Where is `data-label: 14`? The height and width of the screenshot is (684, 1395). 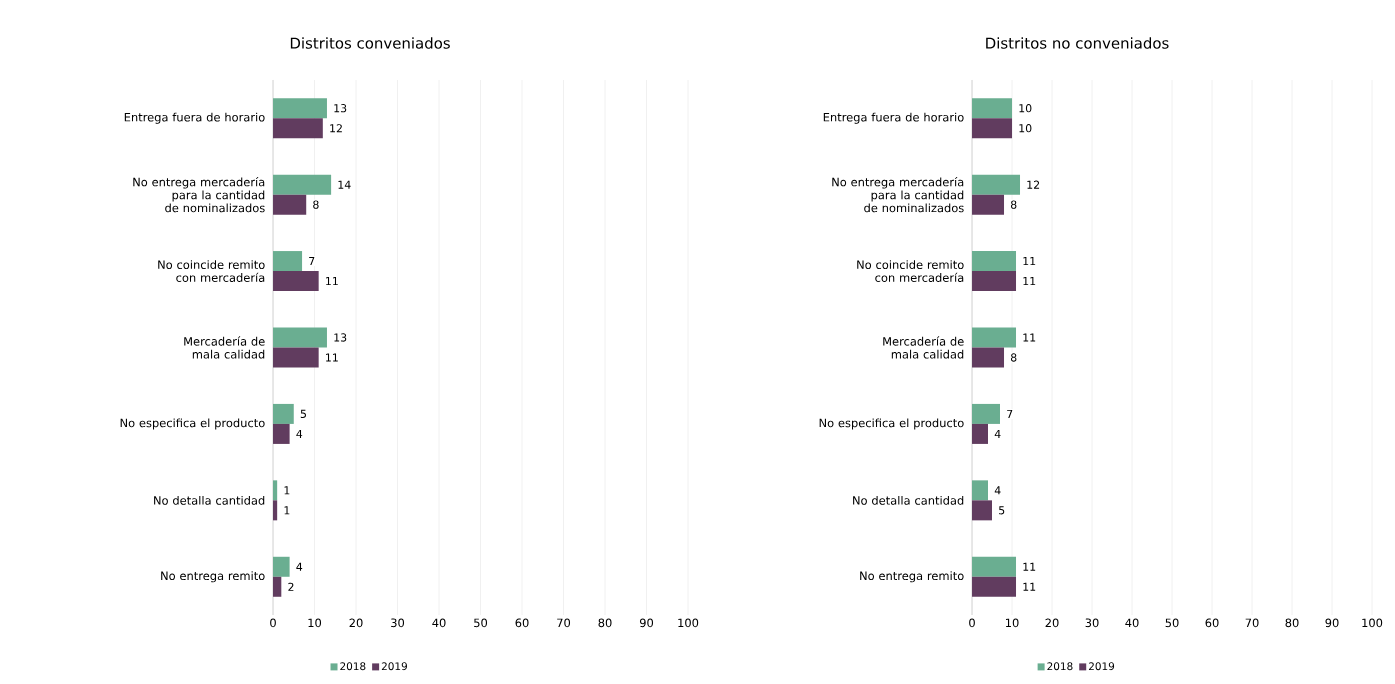 data-label: 14 is located at coordinates (344, 184).